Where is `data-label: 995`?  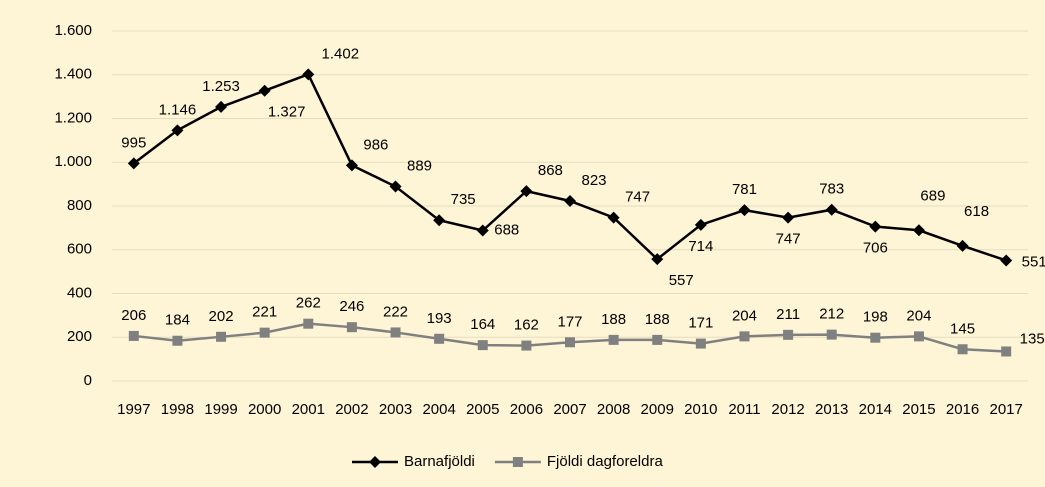
data-label: 995 is located at coordinates (133, 142).